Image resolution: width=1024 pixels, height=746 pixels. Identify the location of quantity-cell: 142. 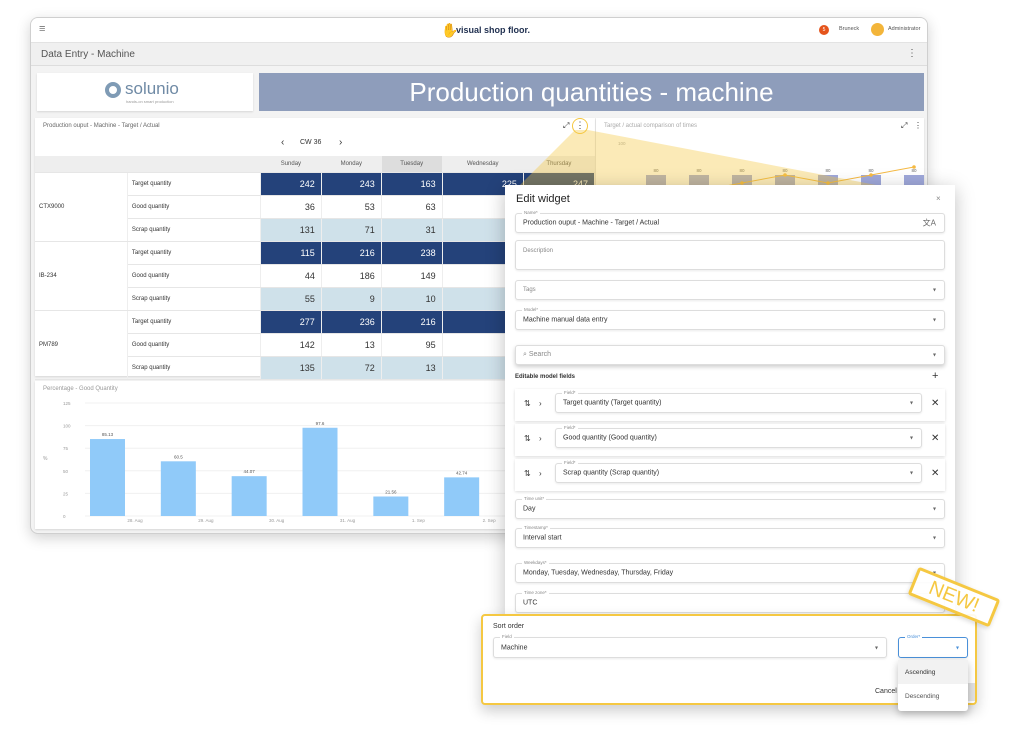
(291, 345).